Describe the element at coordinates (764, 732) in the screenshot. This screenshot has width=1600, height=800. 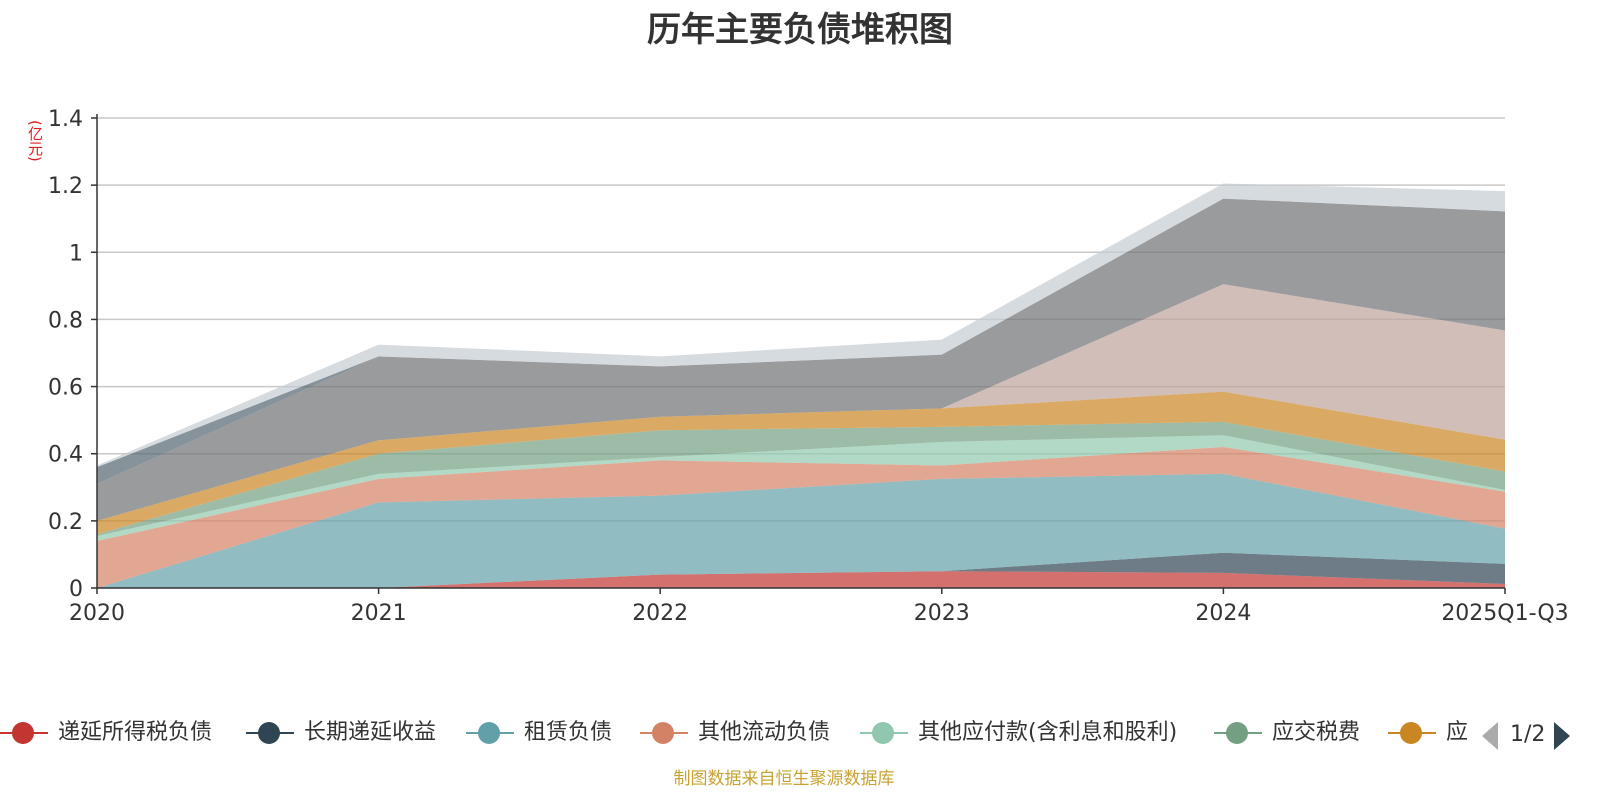
I see `legend-label: 其他流动负债` at that location.